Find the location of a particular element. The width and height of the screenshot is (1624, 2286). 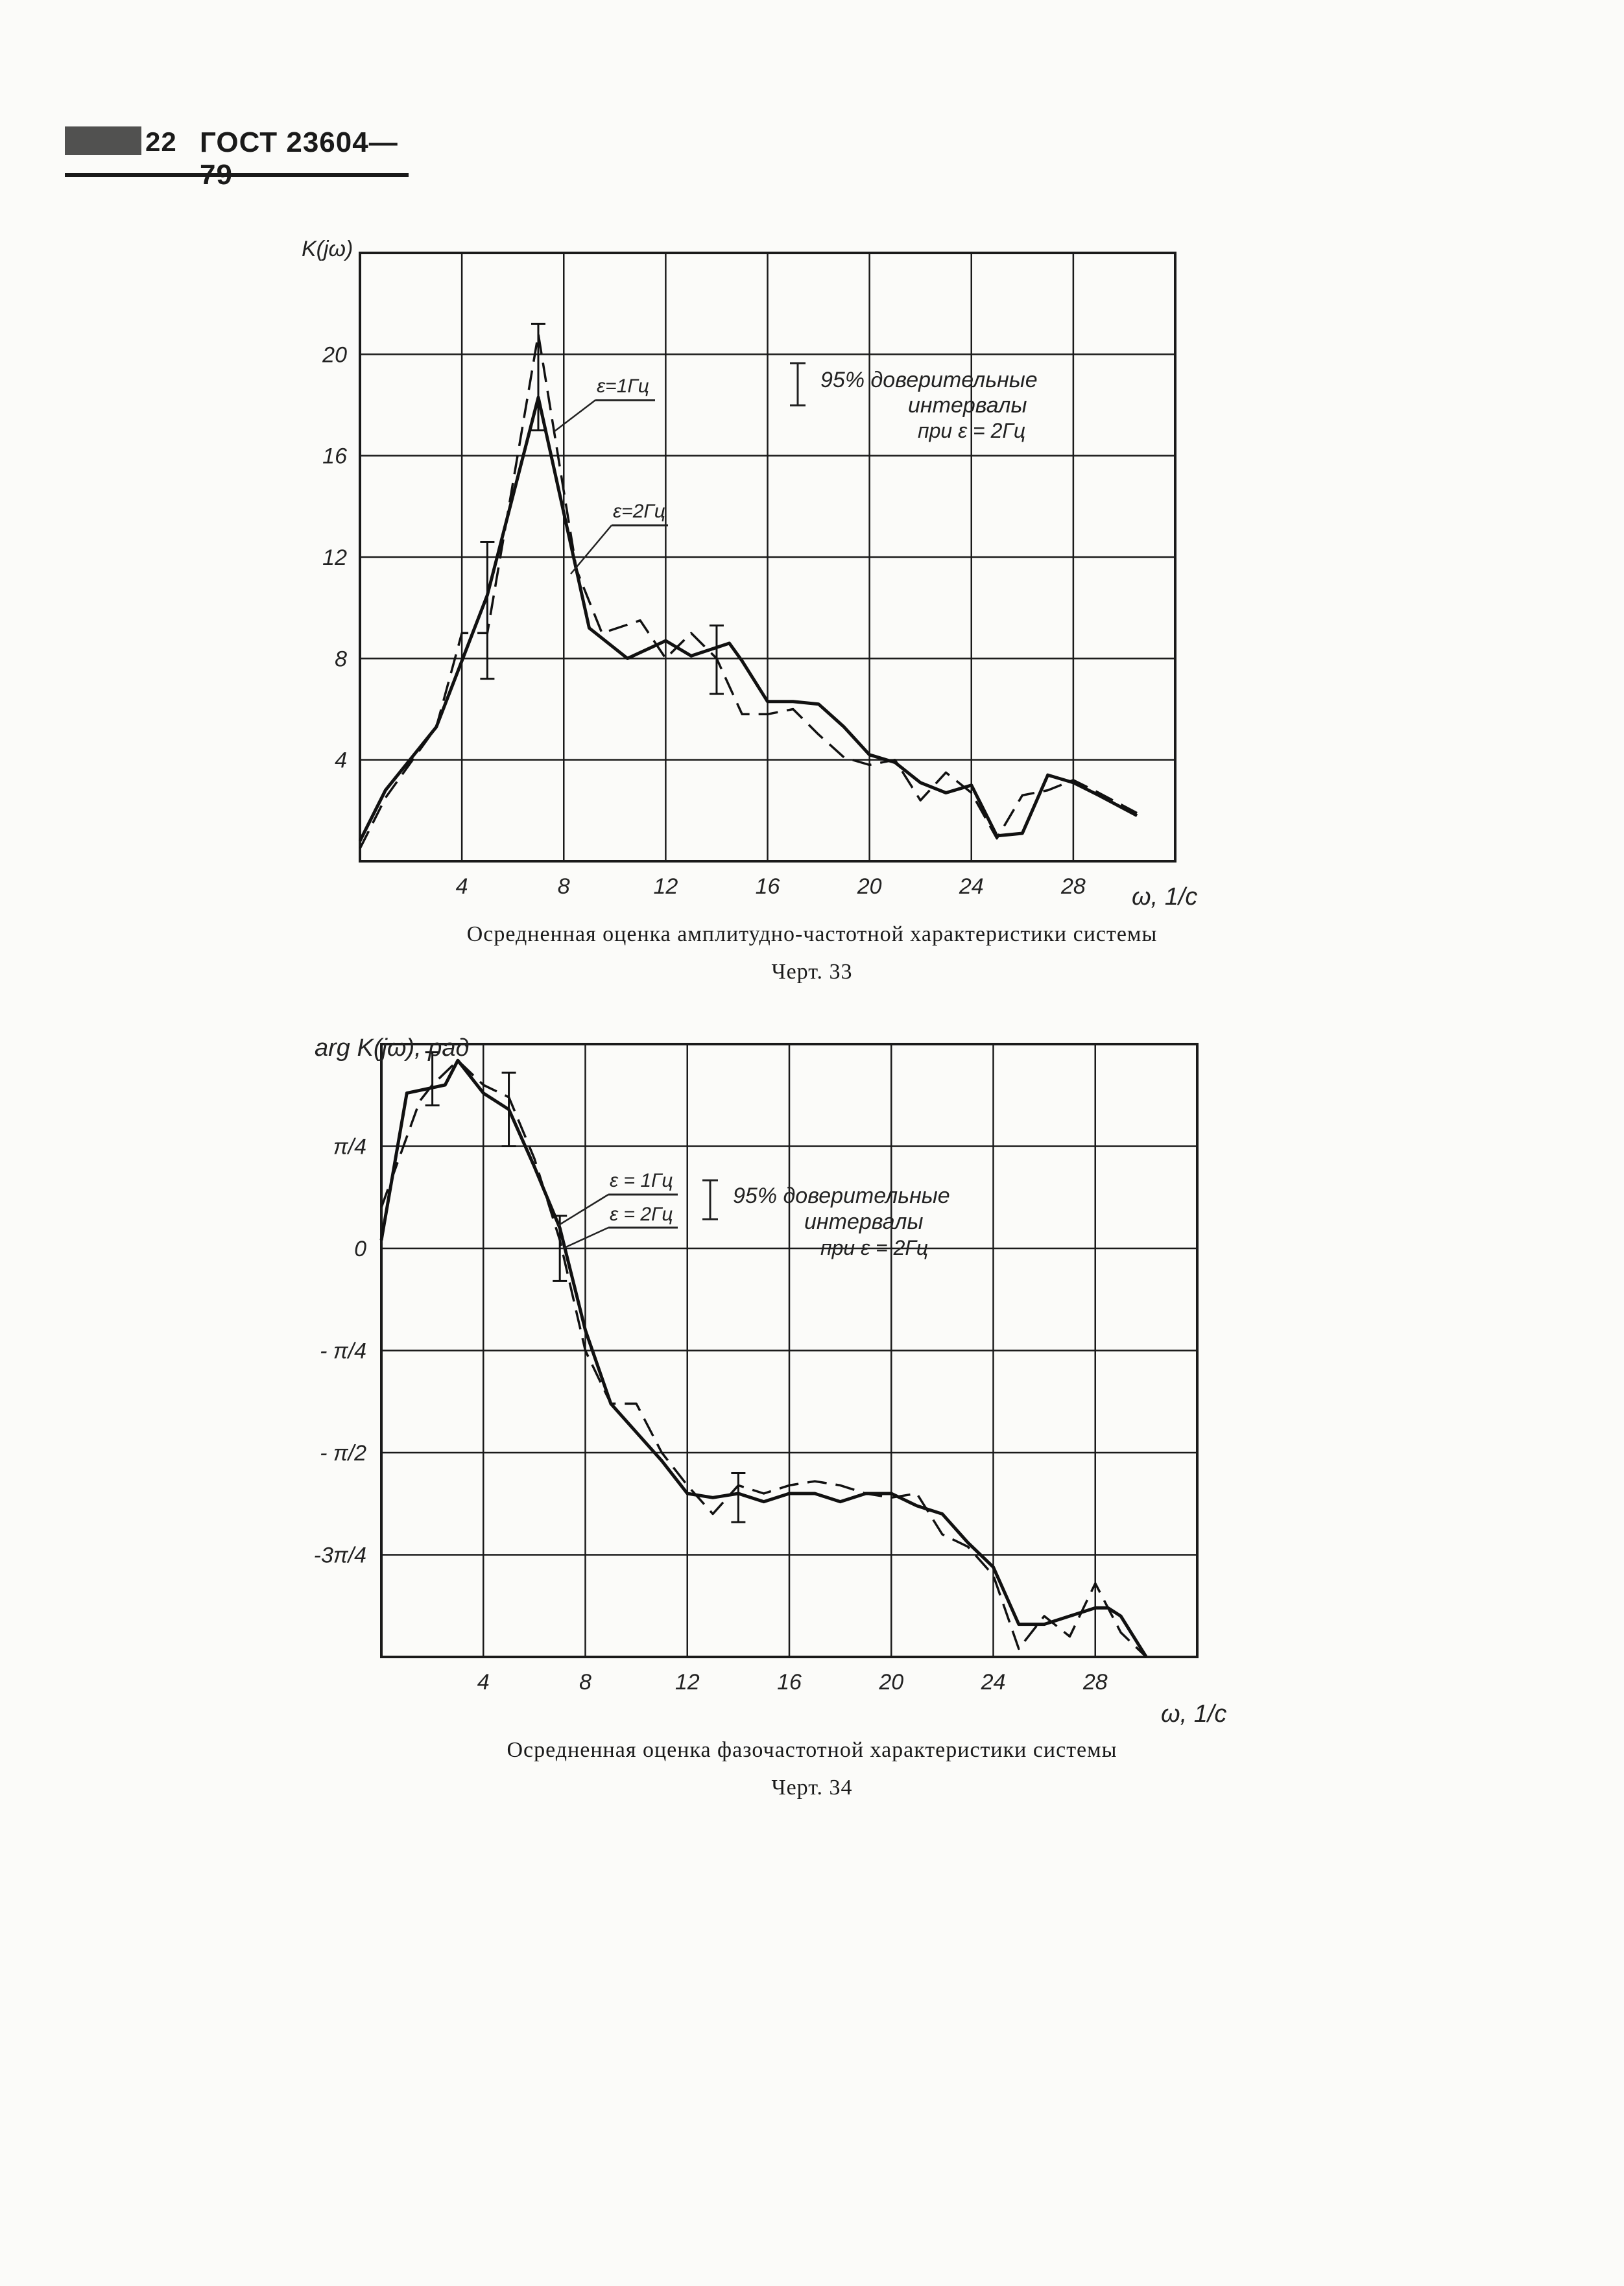

header-rule is located at coordinates (237, 175).